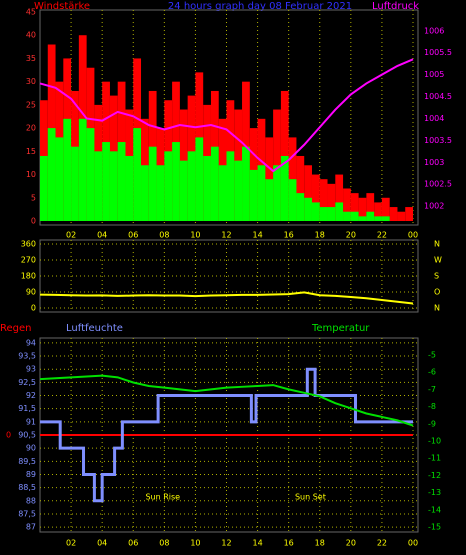 Image resolution: width=466 pixels, height=555 pixels. Describe the element at coordinates (434, 30) in the screenshot. I see `y2-tick-label: 1006` at that location.